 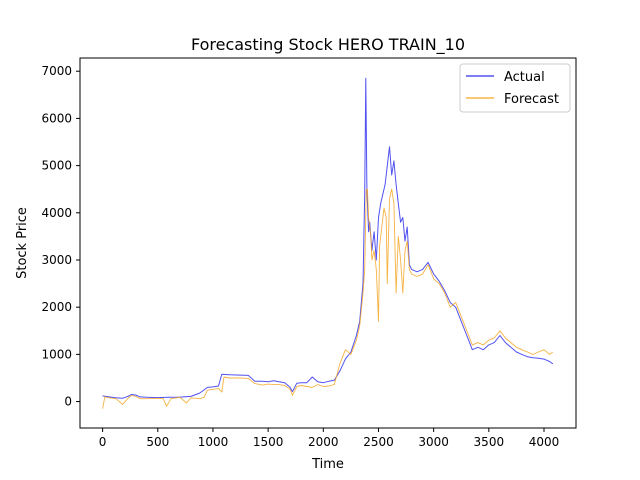 What do you see at coordinates (268, 442) in the screenshot?
I see `x-tick-label: 1500` at bounding box center [268, 442].